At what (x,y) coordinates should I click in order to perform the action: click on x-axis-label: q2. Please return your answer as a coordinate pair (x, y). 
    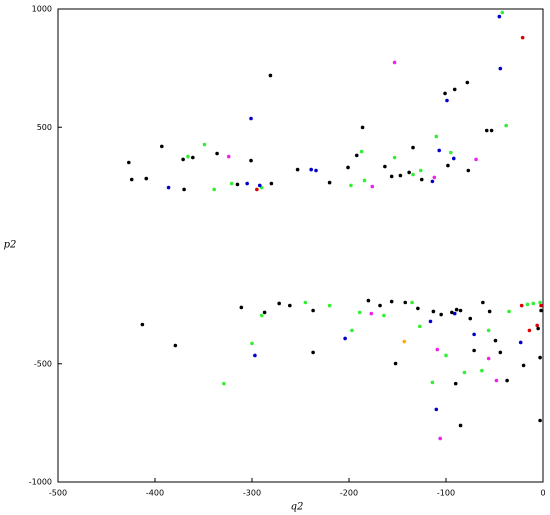
    Looking at the image, I should click on (297, 507).